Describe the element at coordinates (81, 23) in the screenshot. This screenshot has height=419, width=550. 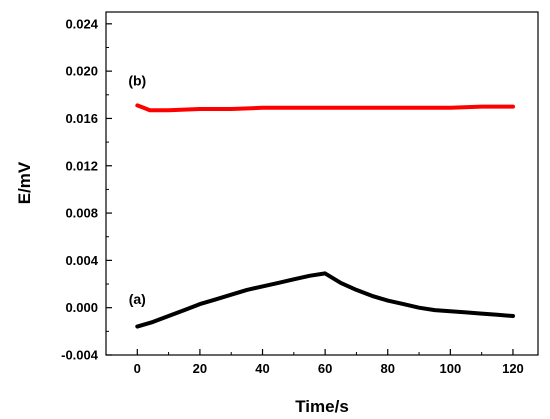
I see `y-tick-label: 0.024` at that location.